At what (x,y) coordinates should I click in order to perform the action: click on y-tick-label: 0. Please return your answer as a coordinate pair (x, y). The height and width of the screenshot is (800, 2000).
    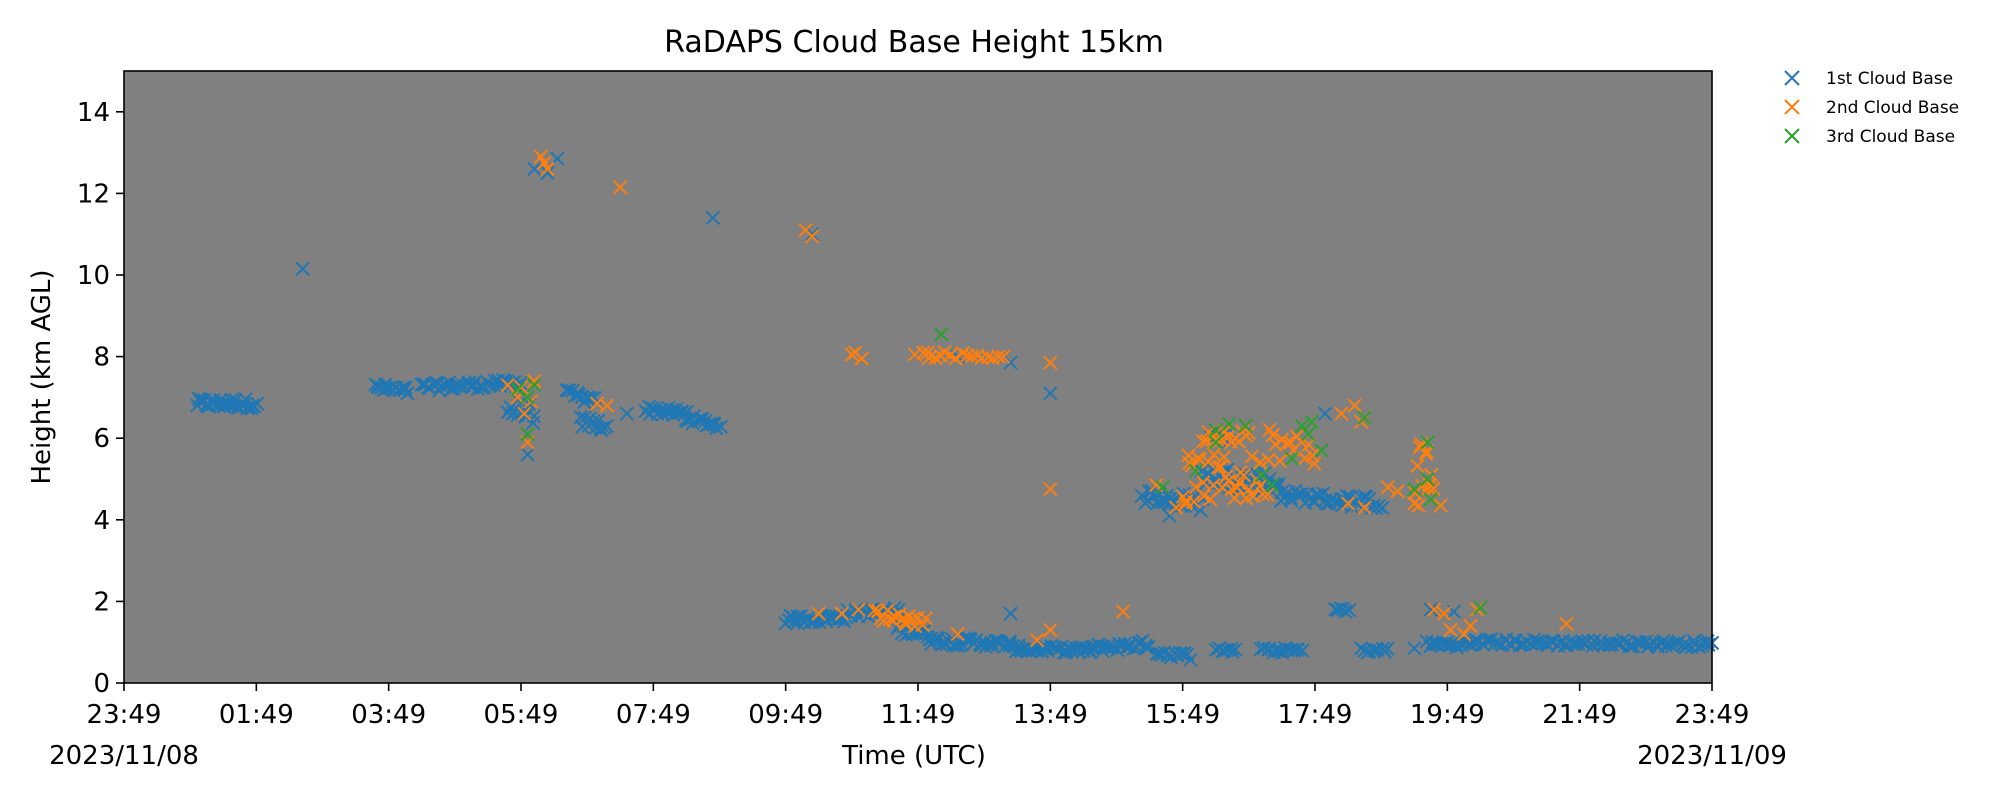
    Looking at the image, I should click on (101, 684).